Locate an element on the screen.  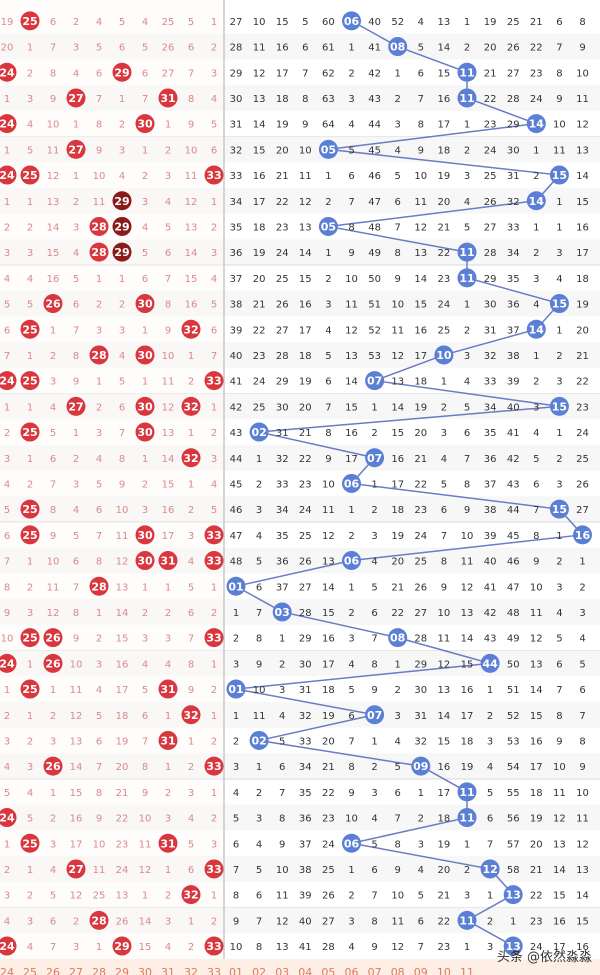
right-miss-count: 19 is located at coordinates (305, 382).